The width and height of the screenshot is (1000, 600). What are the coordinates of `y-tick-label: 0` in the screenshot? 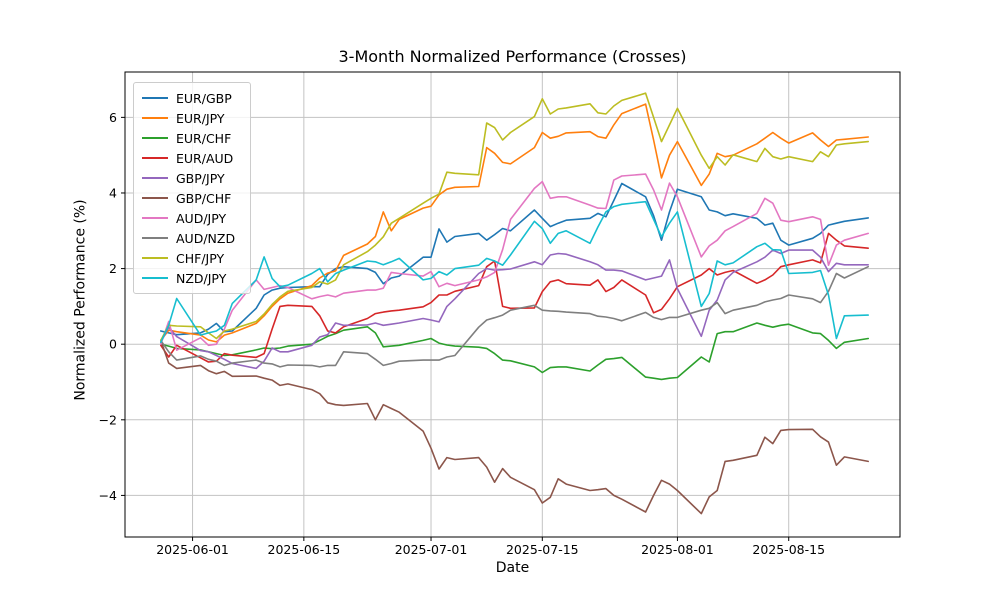 It's located at (113, 344).